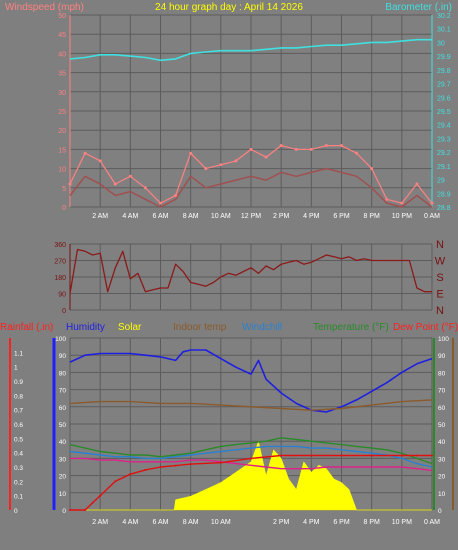 The width and height of the screenshot is (458, 550). Describe the element at coordinates (444, 139) in the screenshot. I see `barometer-tick-label: 29.3` at that location.